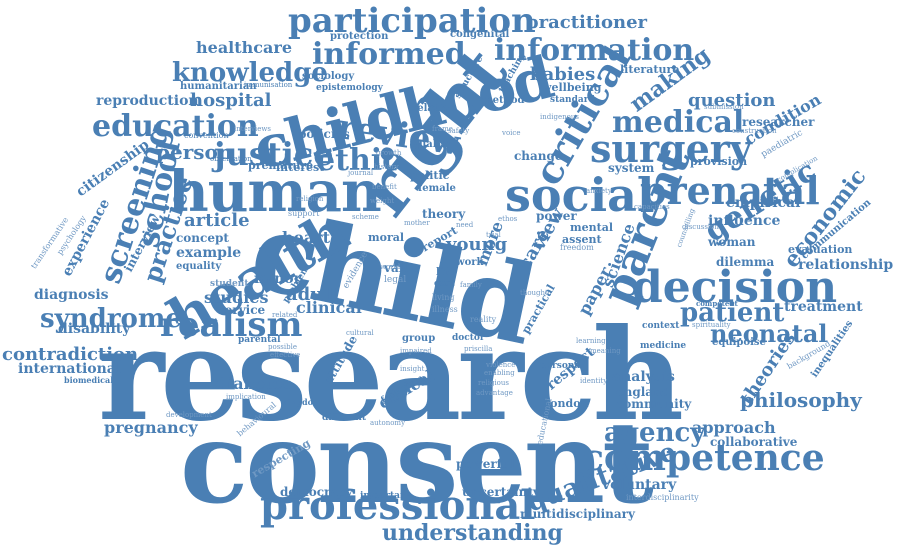 The image size is (900, 545). What do you see at coordinates (671, 148) in the screenshot?
I see `word-surgery: surgery` at bounding box center [671, 148].